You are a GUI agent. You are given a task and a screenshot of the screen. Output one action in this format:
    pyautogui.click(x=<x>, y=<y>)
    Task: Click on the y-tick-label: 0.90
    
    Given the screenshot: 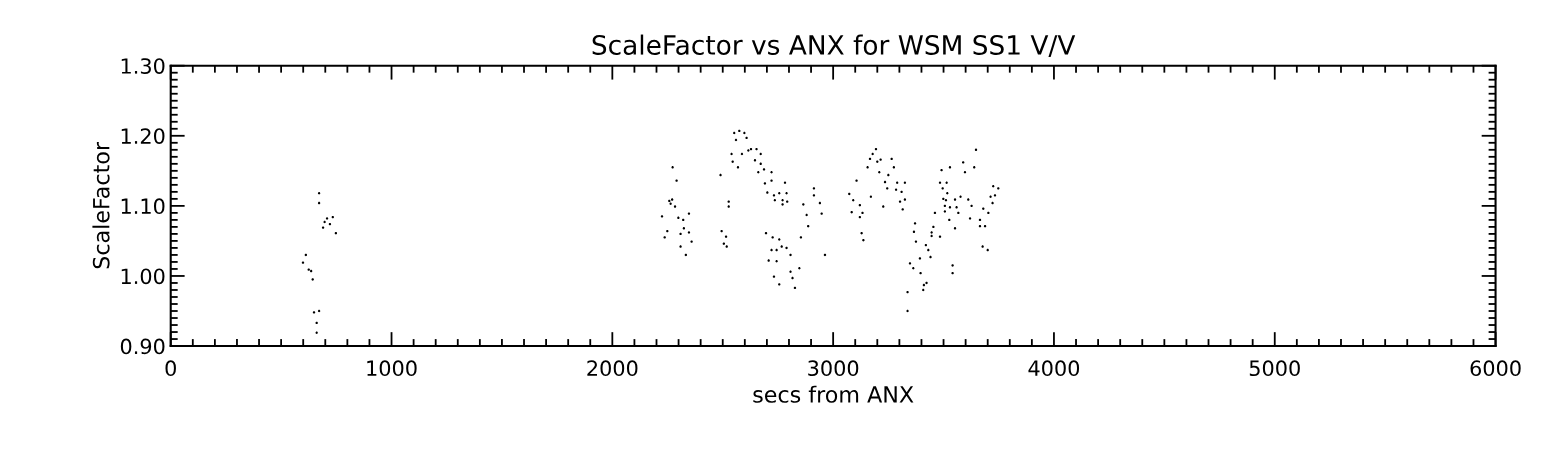 What is the action you would take?
    pyautogui.click(x=142, y=346)
    